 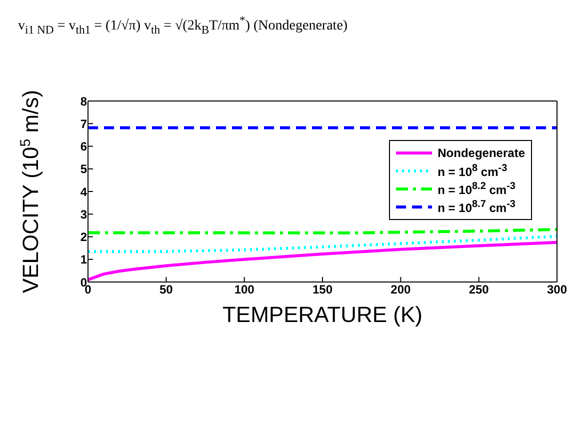 I want to click on y-tick-label: 1, so click(x=84, y=259).